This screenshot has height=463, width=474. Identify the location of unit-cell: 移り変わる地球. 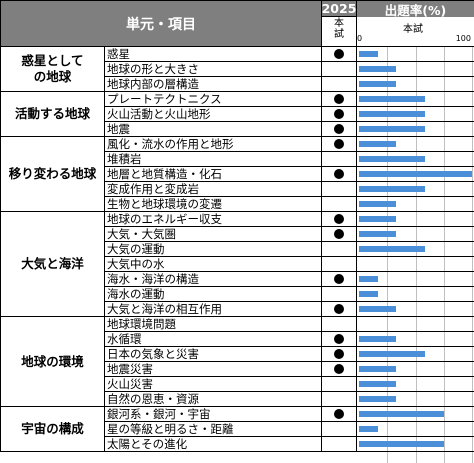
(52, 174).